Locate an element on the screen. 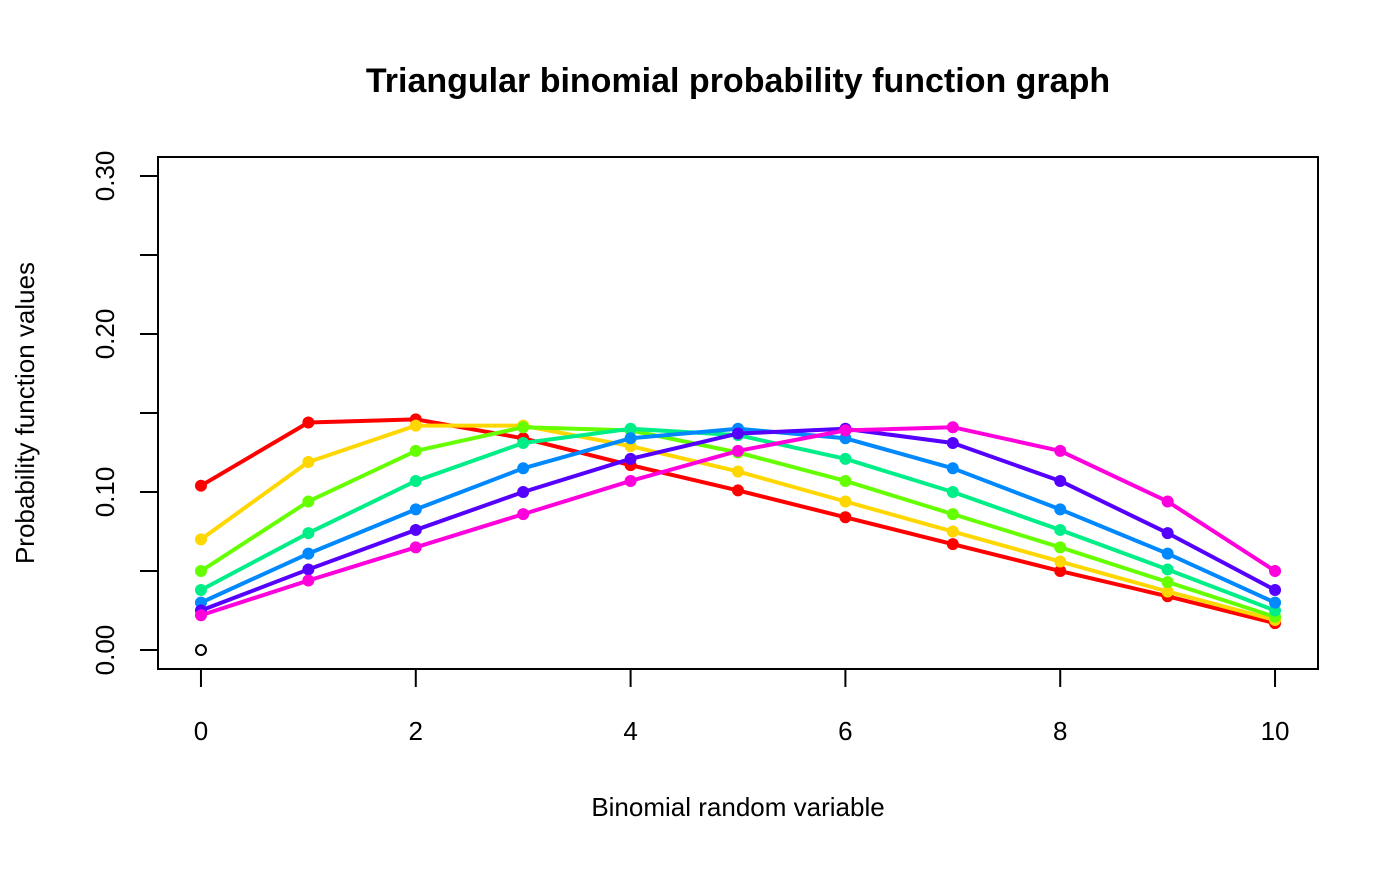 The height and width of the screenshot is (871, 1400). x-tick-label: 0 is located at coordinates (201, 731).